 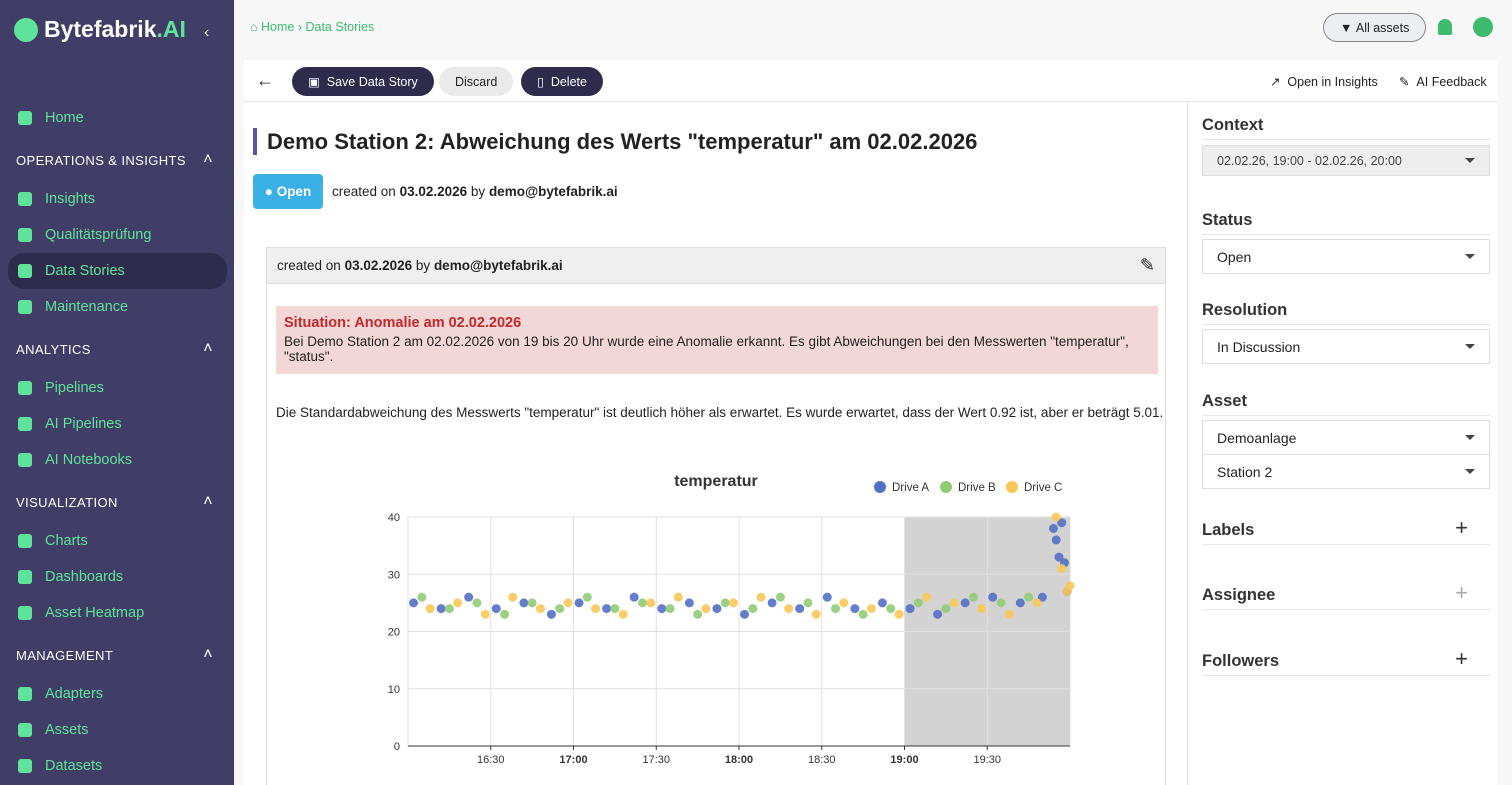 What do you see at coordinates (117, 655) in the screenshot?
I see `nav-section: MANAGEMENT ˄` at bounding box center [117, 655].